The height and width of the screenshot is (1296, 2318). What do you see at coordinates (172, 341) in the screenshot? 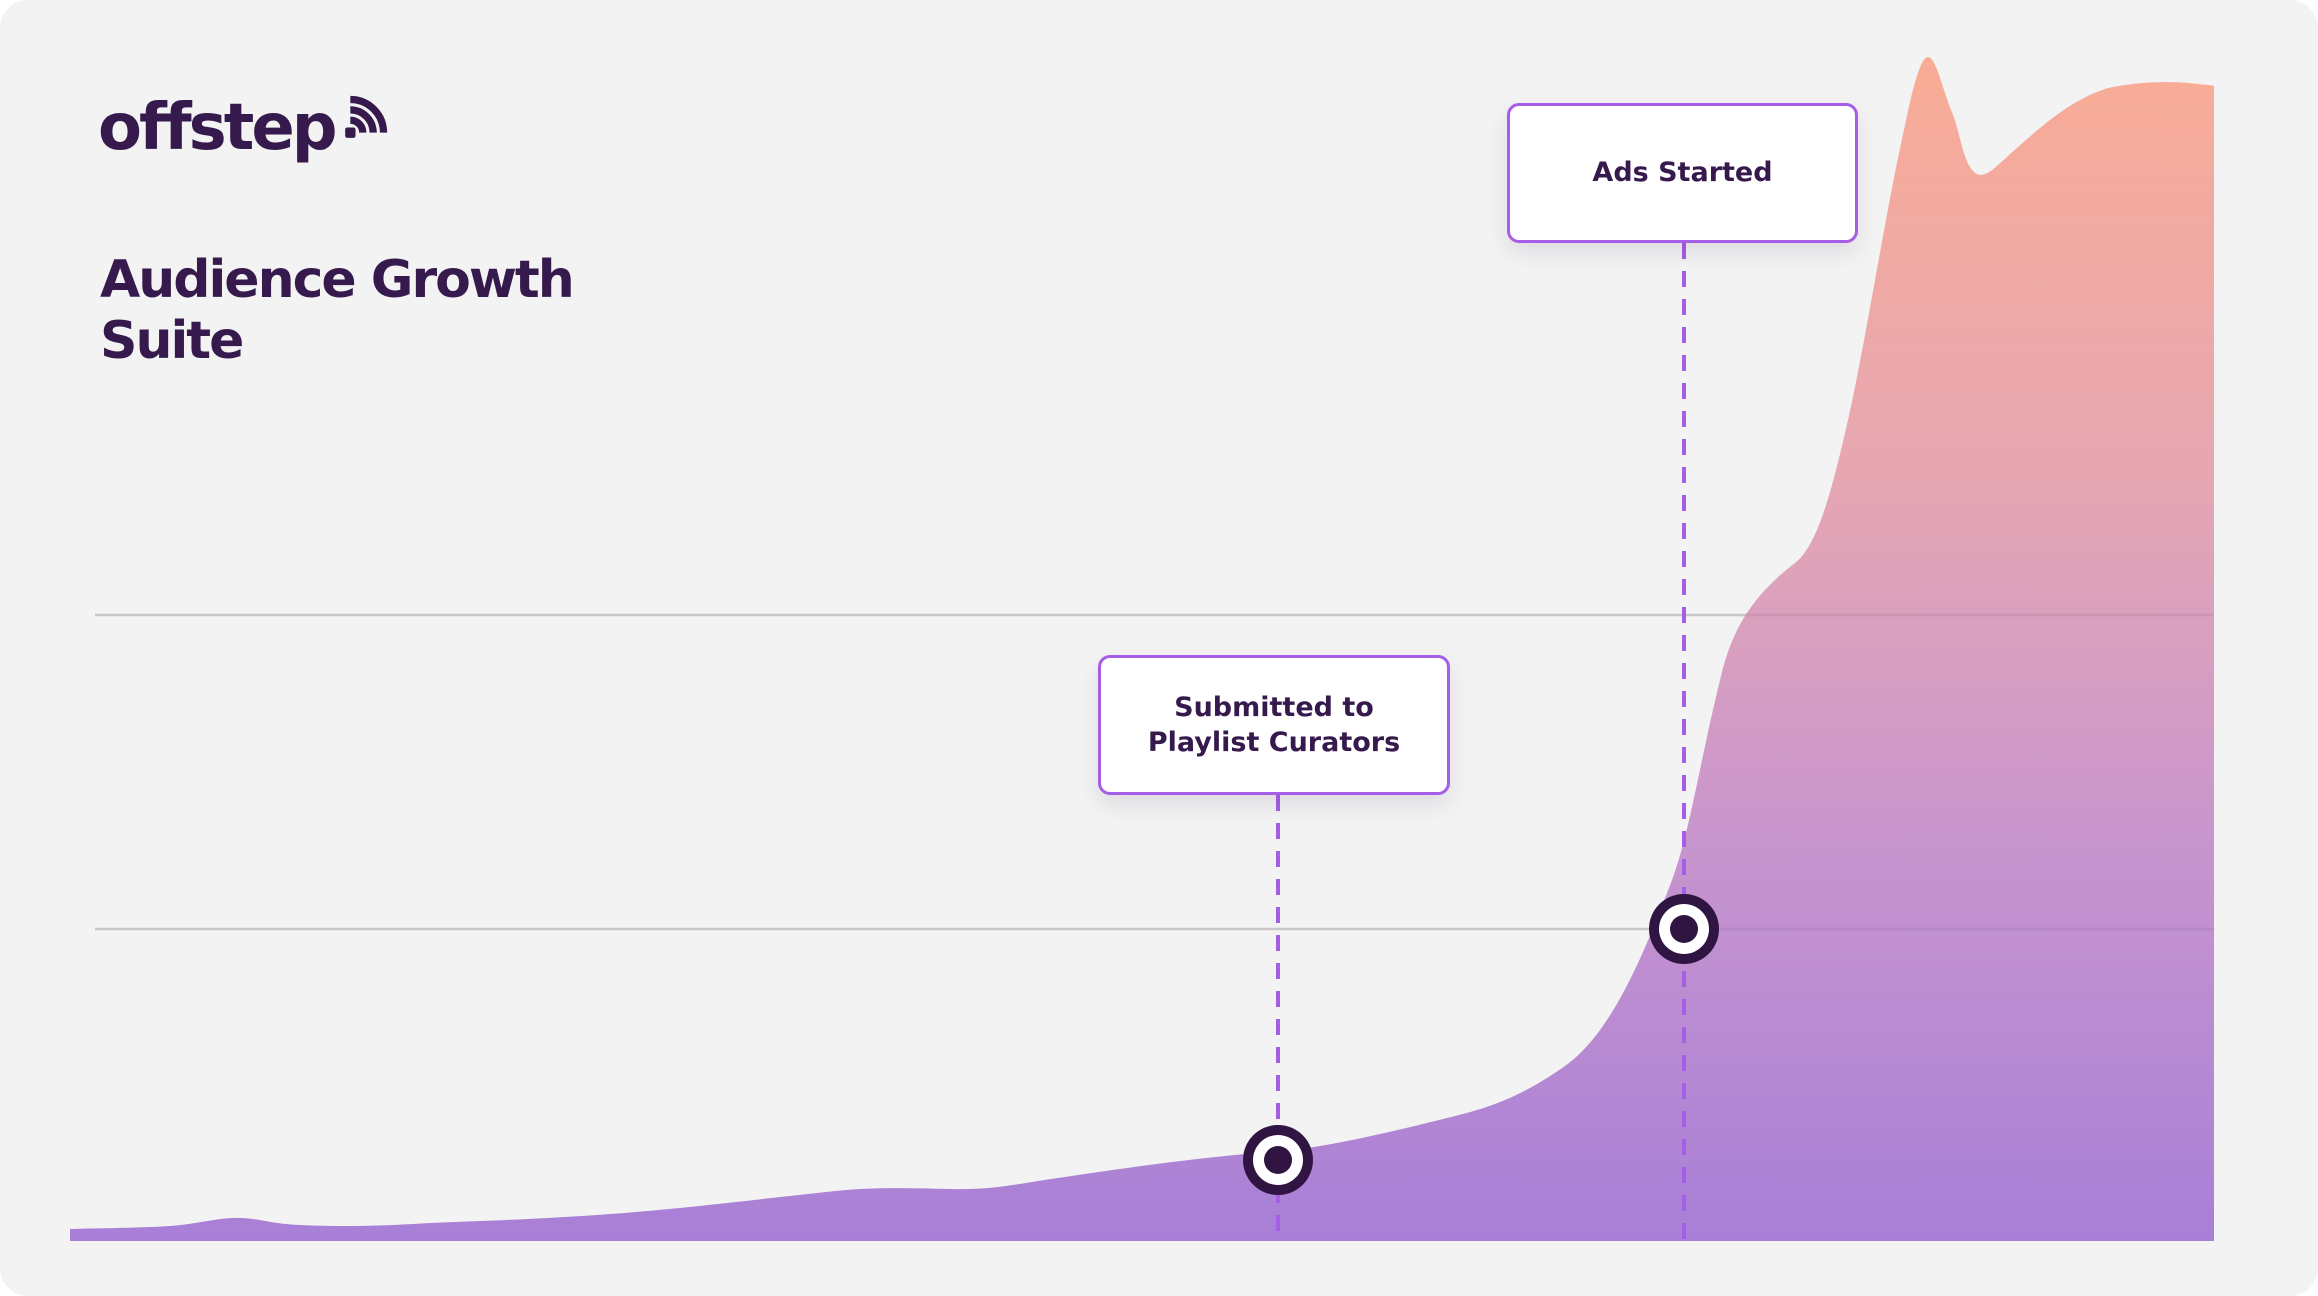
I see `page-title-line2: Suite` at bounding box center [172, 341].